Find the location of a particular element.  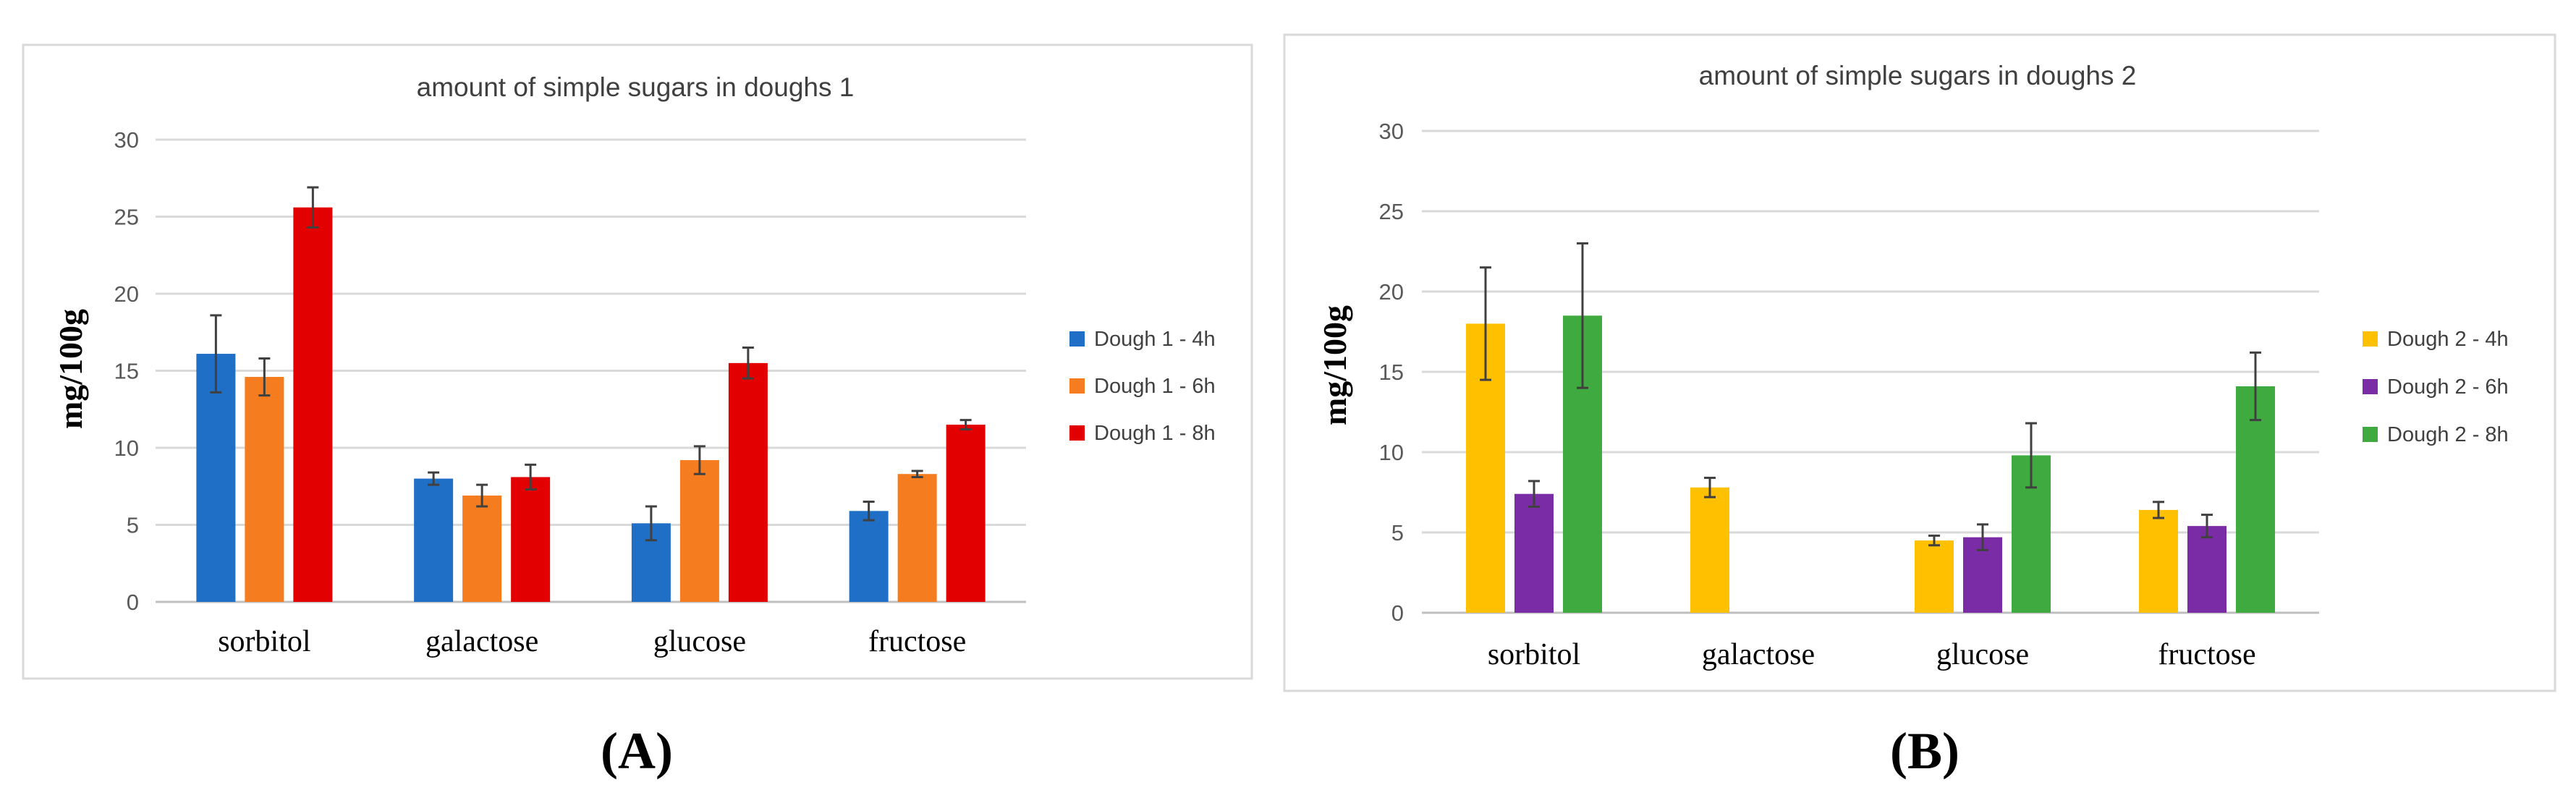

chart-b-legend-item: Dough 2 - 6h is located at coordinates (2436, 387).